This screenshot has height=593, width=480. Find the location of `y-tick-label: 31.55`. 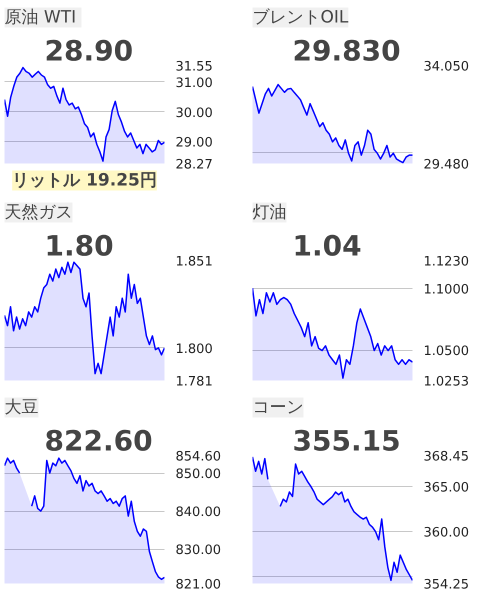

y-tick-label: 31.55 is located at coordinates (194, 67).